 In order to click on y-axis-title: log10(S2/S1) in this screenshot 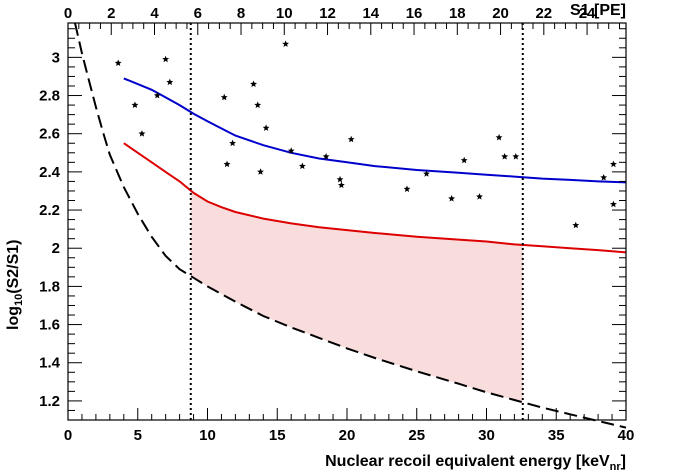, I will do `click(15, 285)`.